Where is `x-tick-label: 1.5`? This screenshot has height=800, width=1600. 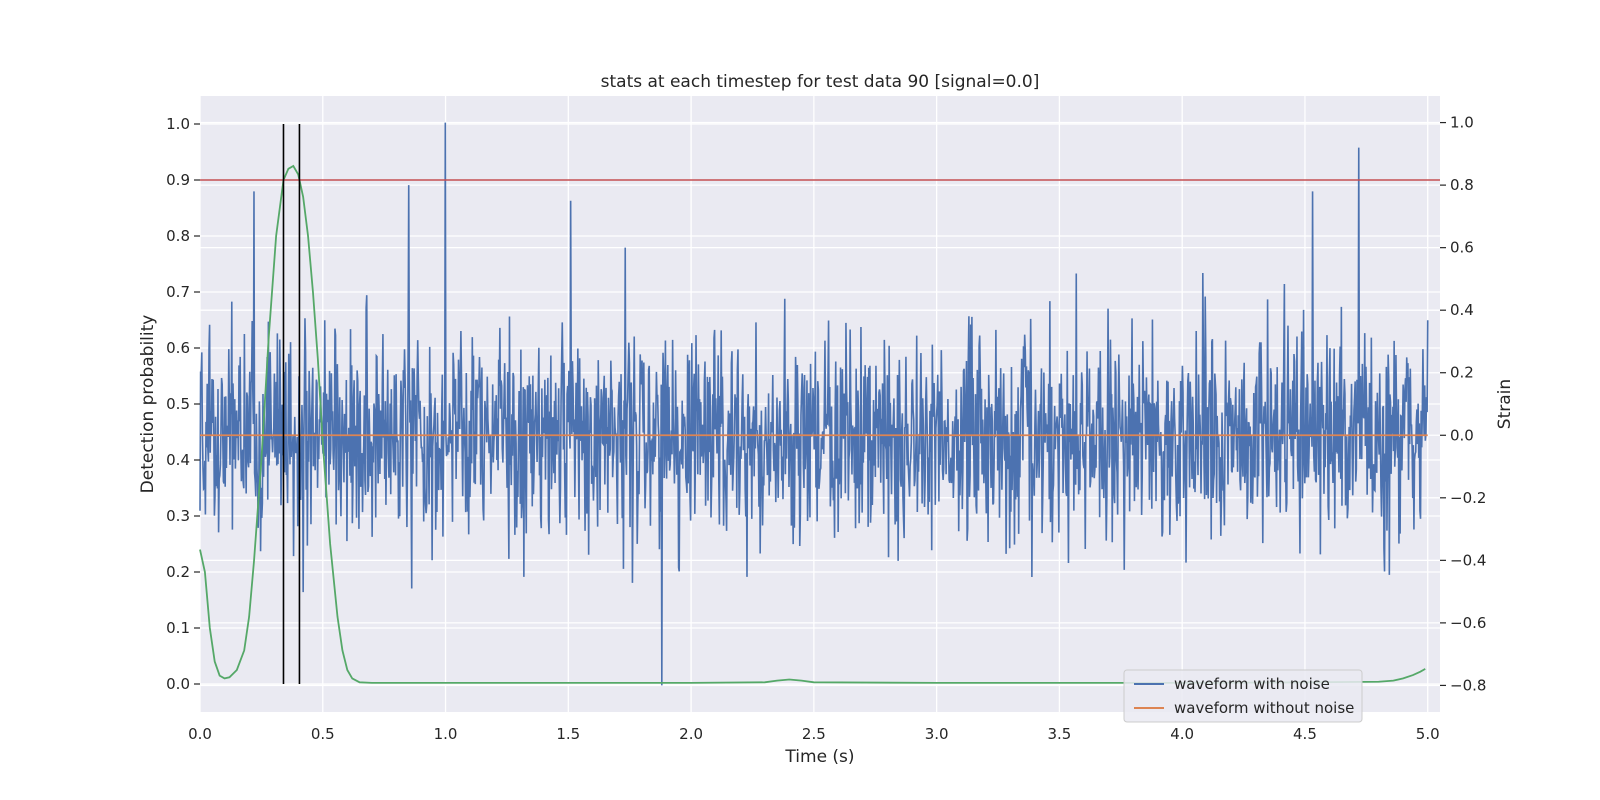
x-tick-label: 1.5 is located at coordinates (568, 734).